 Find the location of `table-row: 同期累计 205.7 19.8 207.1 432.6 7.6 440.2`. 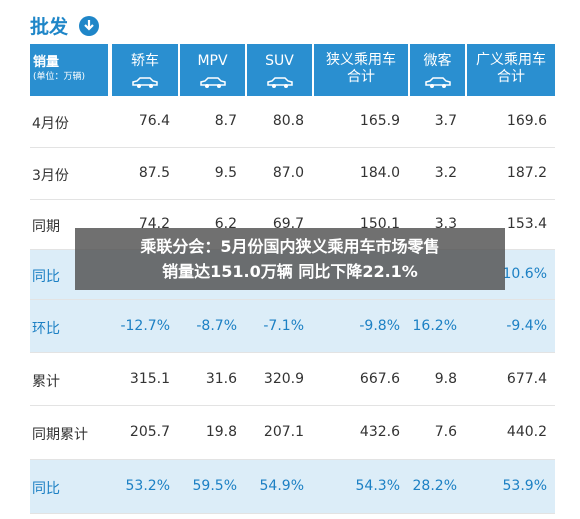

table-row: 同期累计 205.7 19.8 207.1 432.6 7.6 440.2 is located at coordinates (292, 433).